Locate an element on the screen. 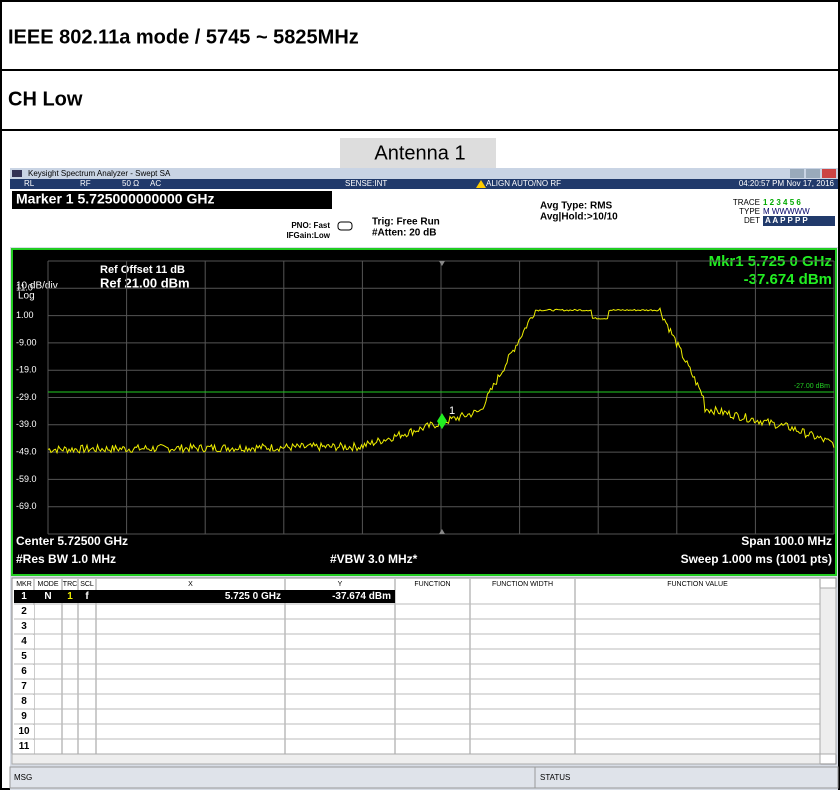 The image size is (840, 790). y-label: -29.0 is located at coordinates (26, 397).